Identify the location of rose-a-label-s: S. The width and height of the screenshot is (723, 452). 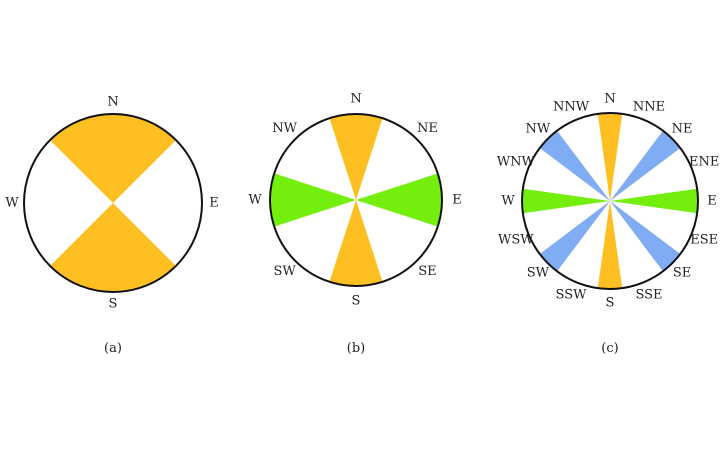
(113, 304).